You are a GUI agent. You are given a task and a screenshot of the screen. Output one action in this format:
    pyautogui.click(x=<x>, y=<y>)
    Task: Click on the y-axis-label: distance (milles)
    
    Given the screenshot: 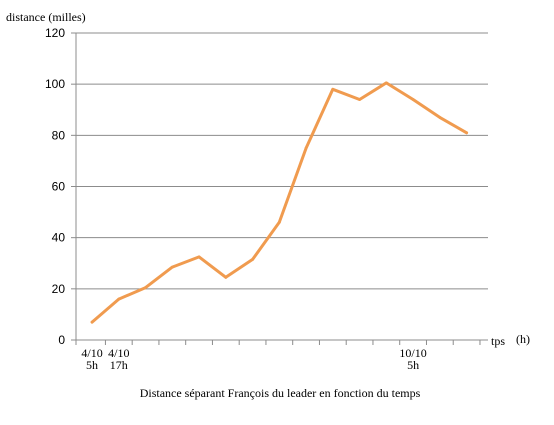 What is the action you would take?
    pyautogui.click(x=46, y=17)
    